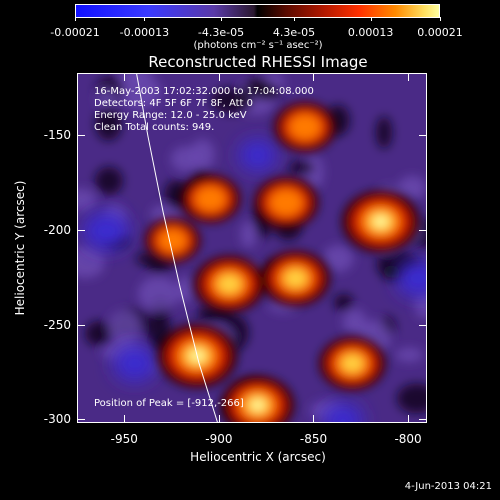 The height and width of the screenshot is (500, 500). What do you see at coordinates (370, 32) in the screenshot?
I see `colorbar-tick-label: 0.00013` at bounding box center [370, 32].